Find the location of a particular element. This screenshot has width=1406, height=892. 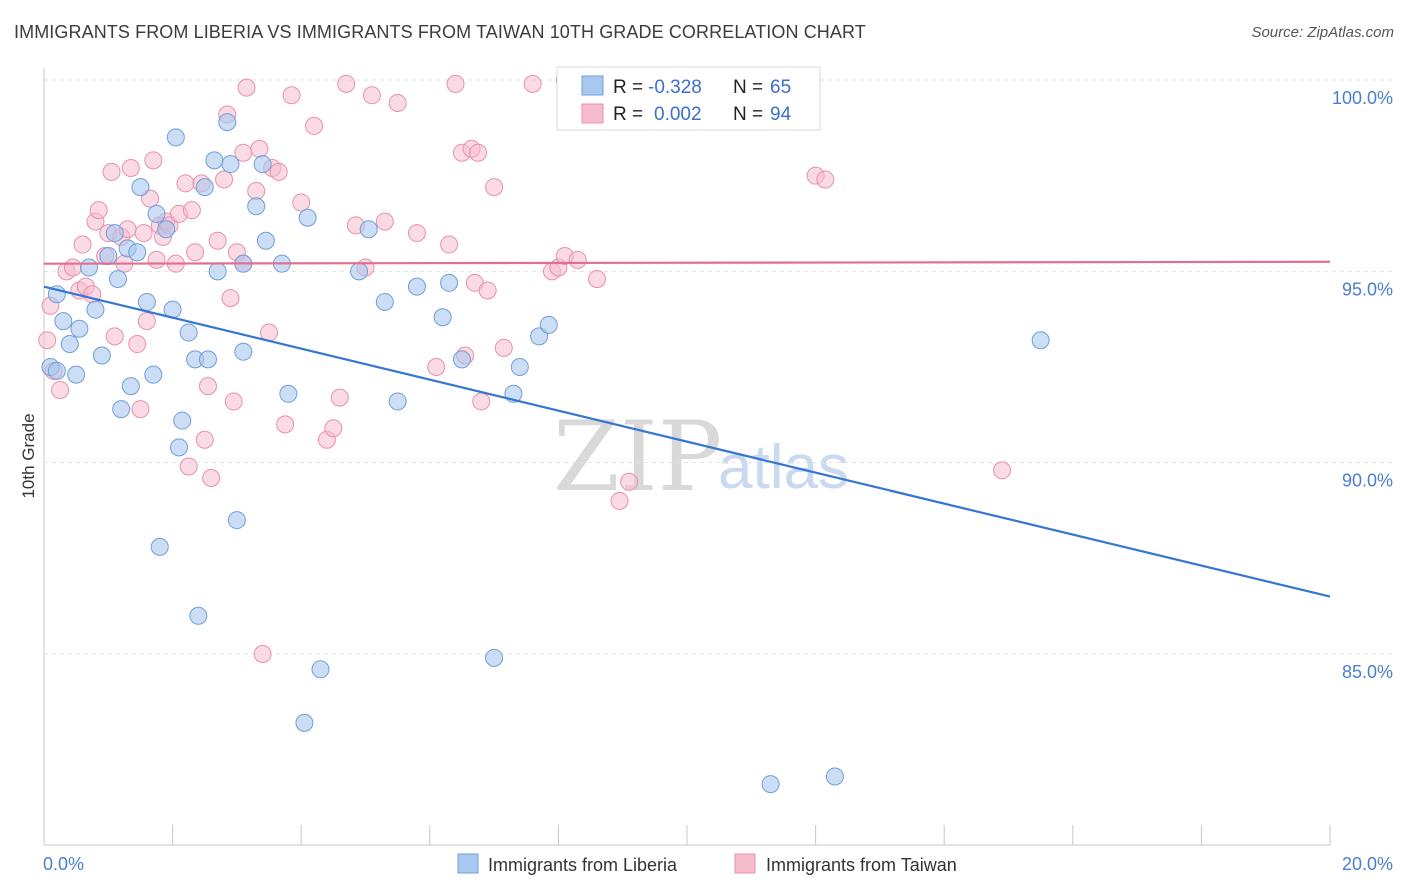

legend-taiwan-swatch is located at coordinates (745, 863).